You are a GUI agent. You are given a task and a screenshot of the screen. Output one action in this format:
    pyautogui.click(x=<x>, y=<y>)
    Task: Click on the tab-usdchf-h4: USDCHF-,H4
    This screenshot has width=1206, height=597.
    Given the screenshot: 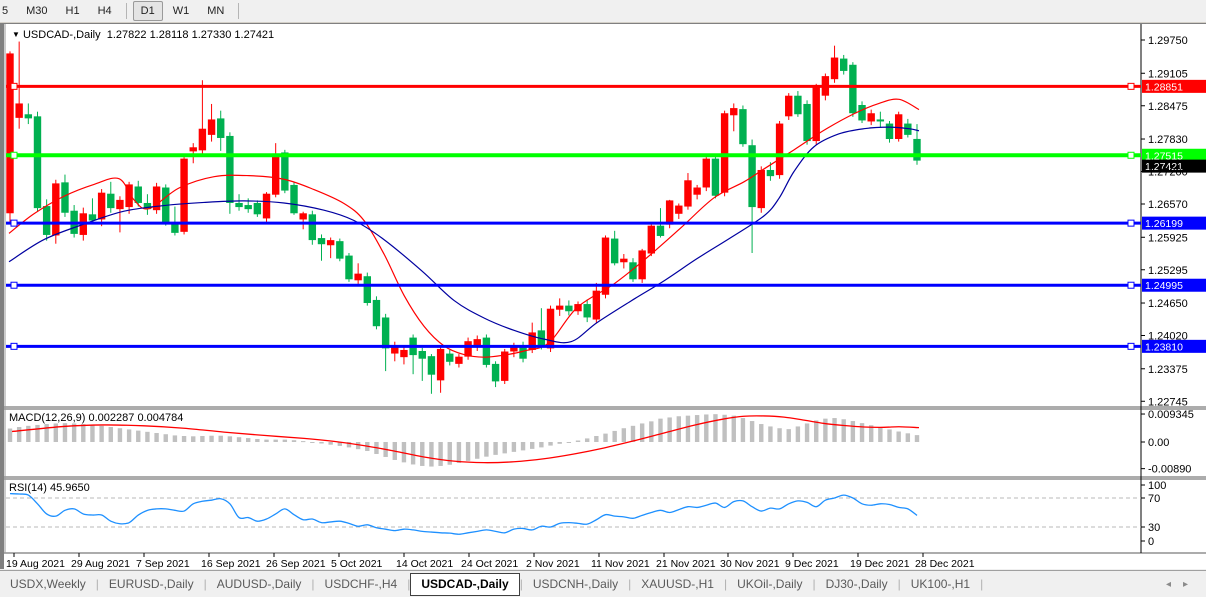 What is the action you would take?
    pyautogui.click(x=361, y=583)
    